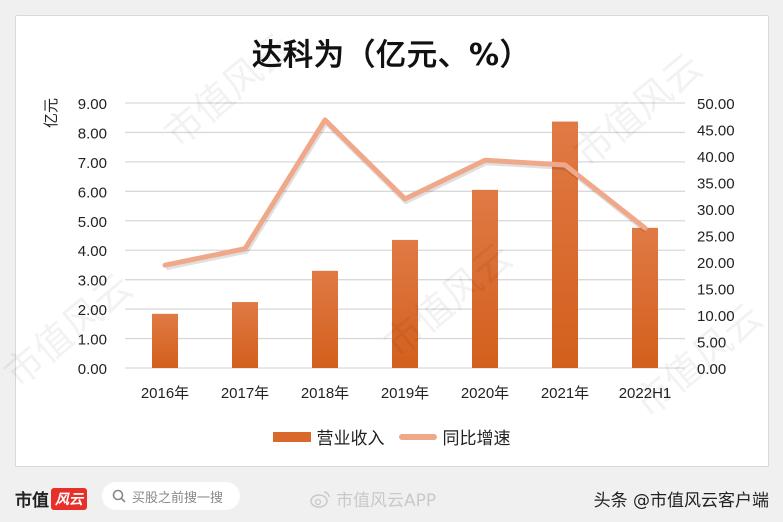  What do you see at coordinates (681, 501) in the screenshot?
I see `toutiao-credit: 头条 @市值风云客户端` at bounding box center [681, 501].